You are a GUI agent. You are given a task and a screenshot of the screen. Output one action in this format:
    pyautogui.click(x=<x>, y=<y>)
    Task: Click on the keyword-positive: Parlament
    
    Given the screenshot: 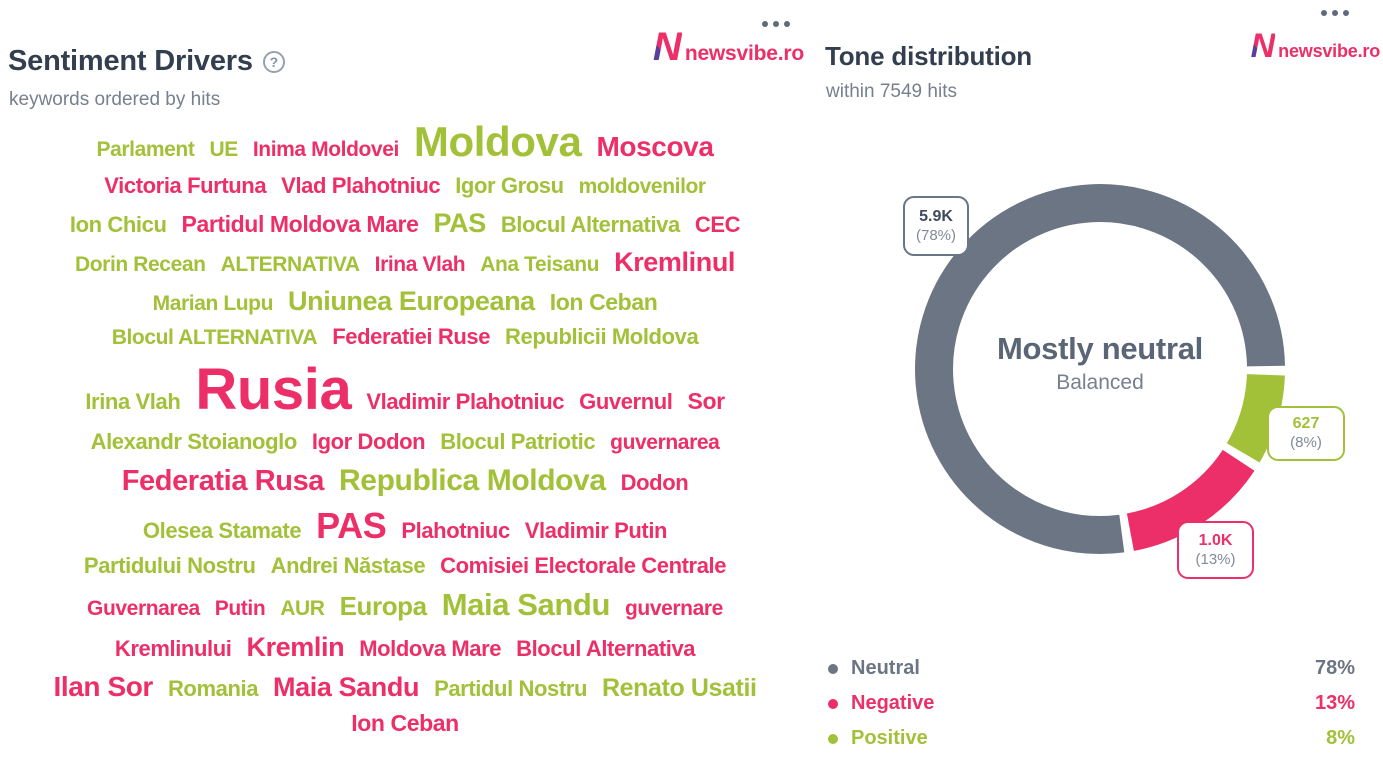 What is the action you would take?
    pyautogui.click(x=145, y=149)
    